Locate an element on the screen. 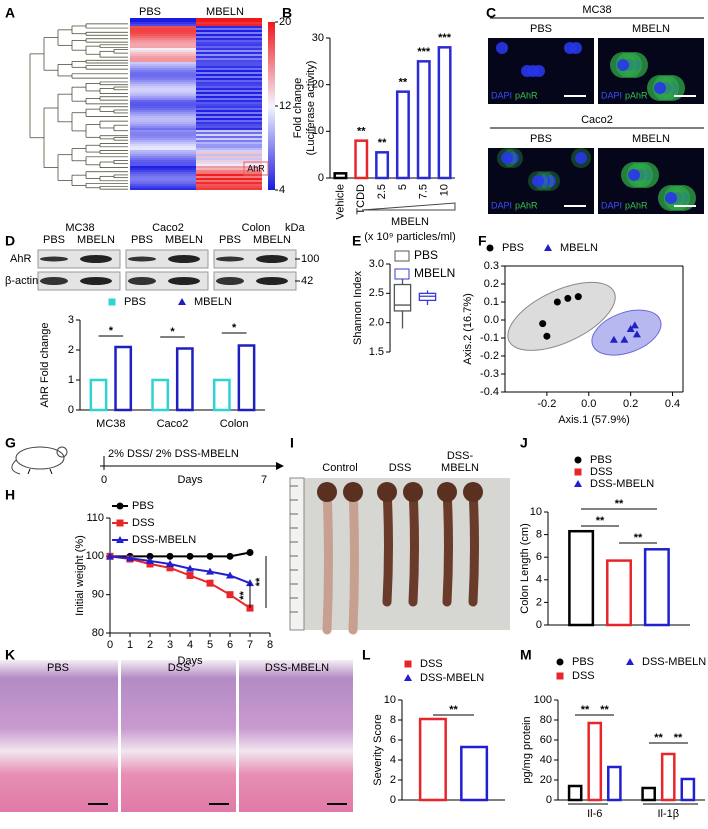 This screenshot has height=829, width=708. histology-image is located at coordinates (178, 736).